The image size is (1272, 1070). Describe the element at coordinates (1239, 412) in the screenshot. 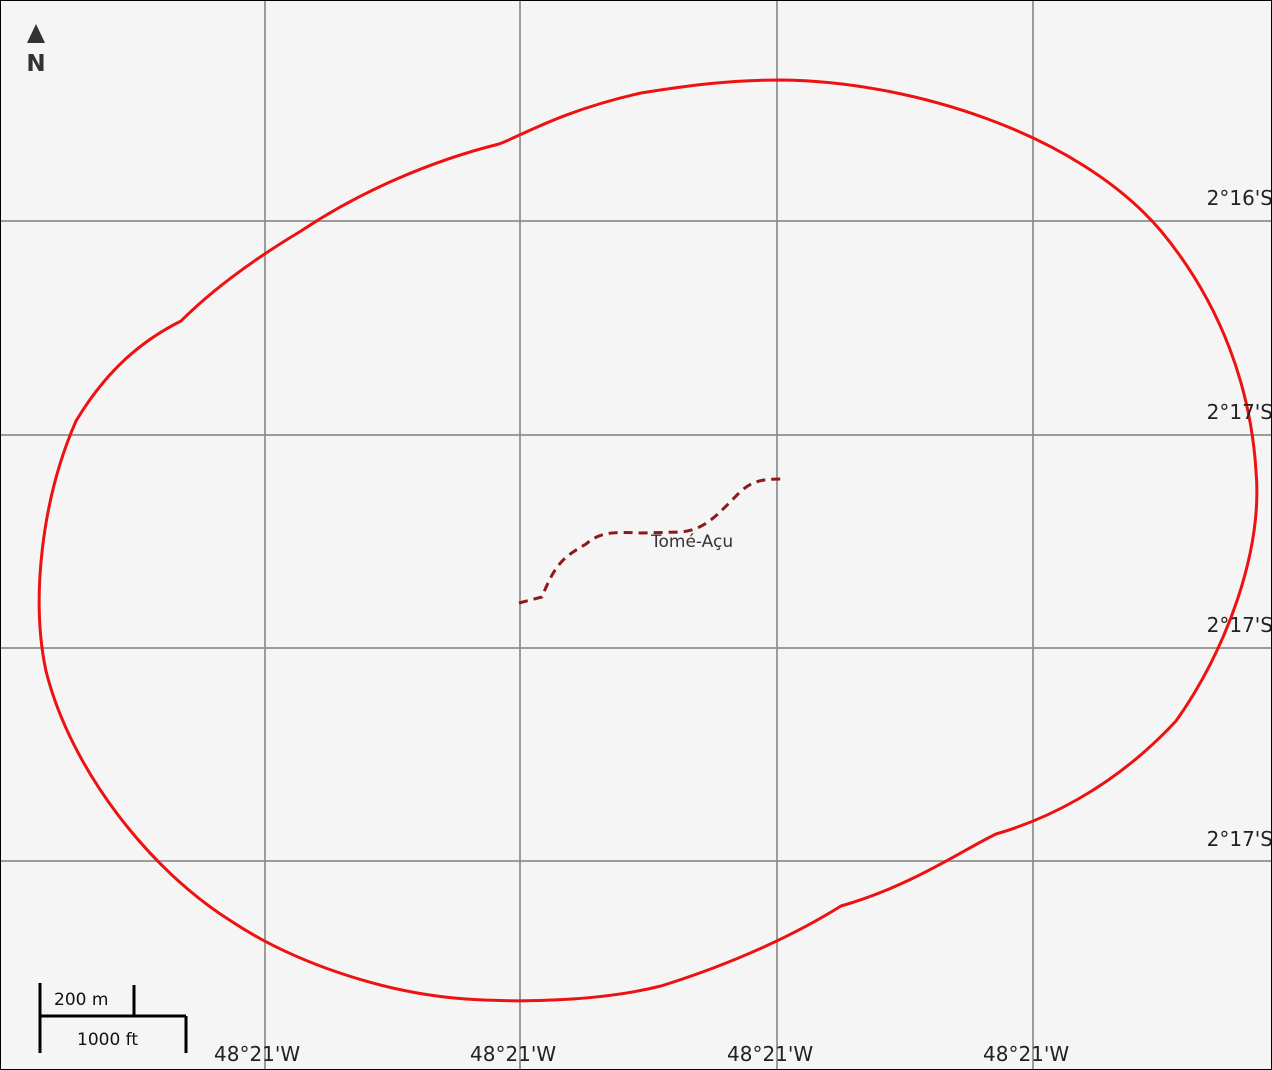

I see `lat-label-2: 2°17'S` at that location.